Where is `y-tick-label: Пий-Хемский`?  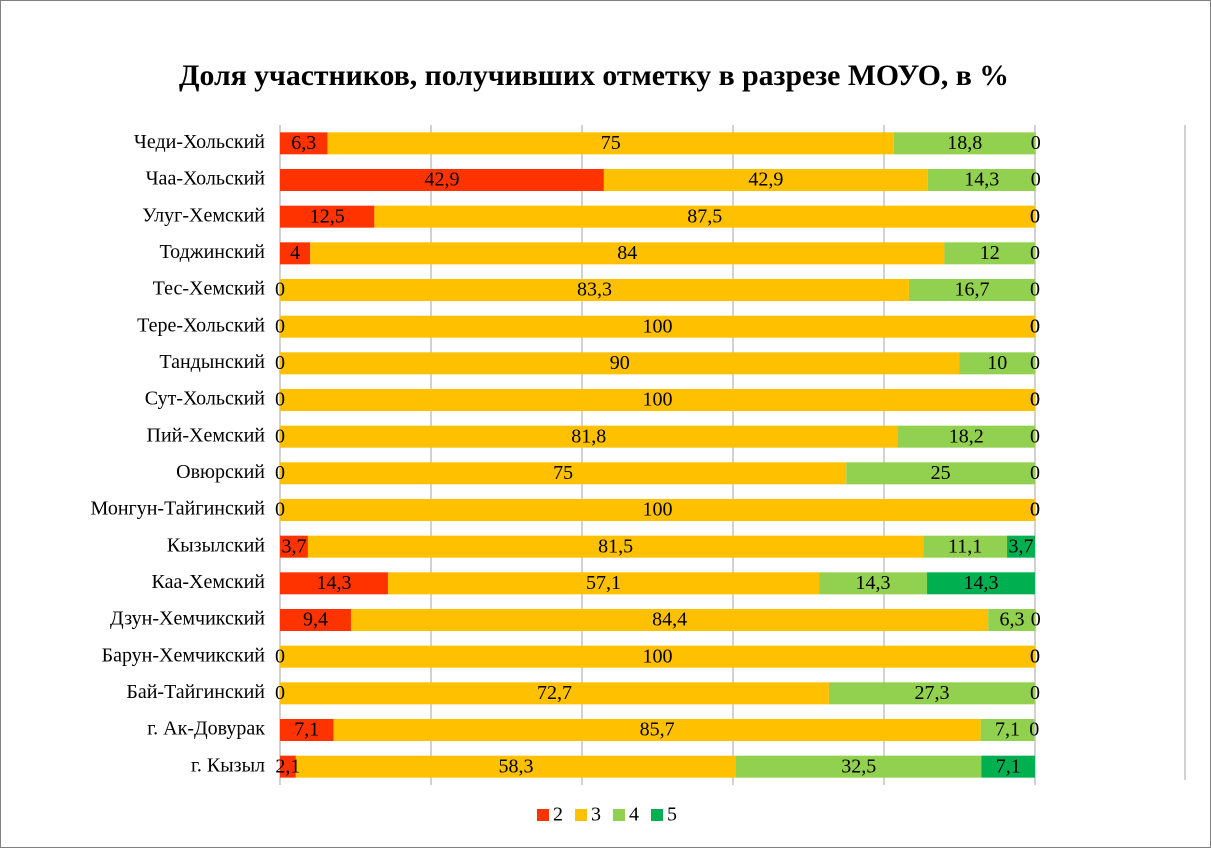
y-tick-label: Пий-Хемский is located at coordinates (206, 435).